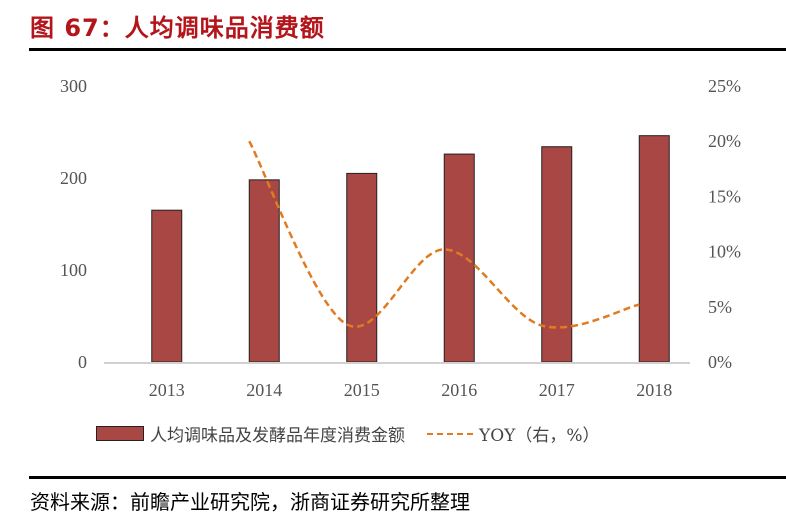 Image resolution: width=786 pixels, height=527 pixels. What do you see at coordinates (557, 390) in the screenshot?
I see `x-axis-tick: 2017` at bounding box center [557, 390].